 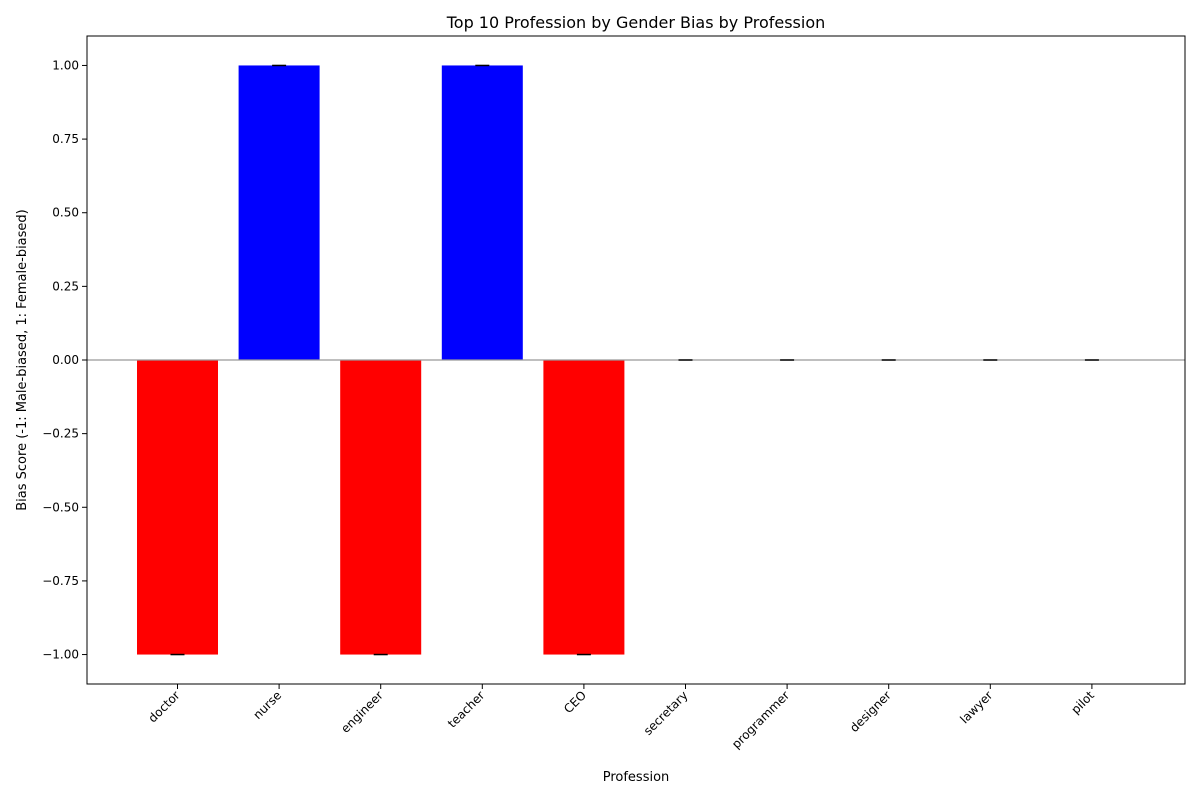 What do you see at coordinates (60, 581) in the screenshot?
I see `y-tick-label: −0.75` at bounding box center [60, 581].